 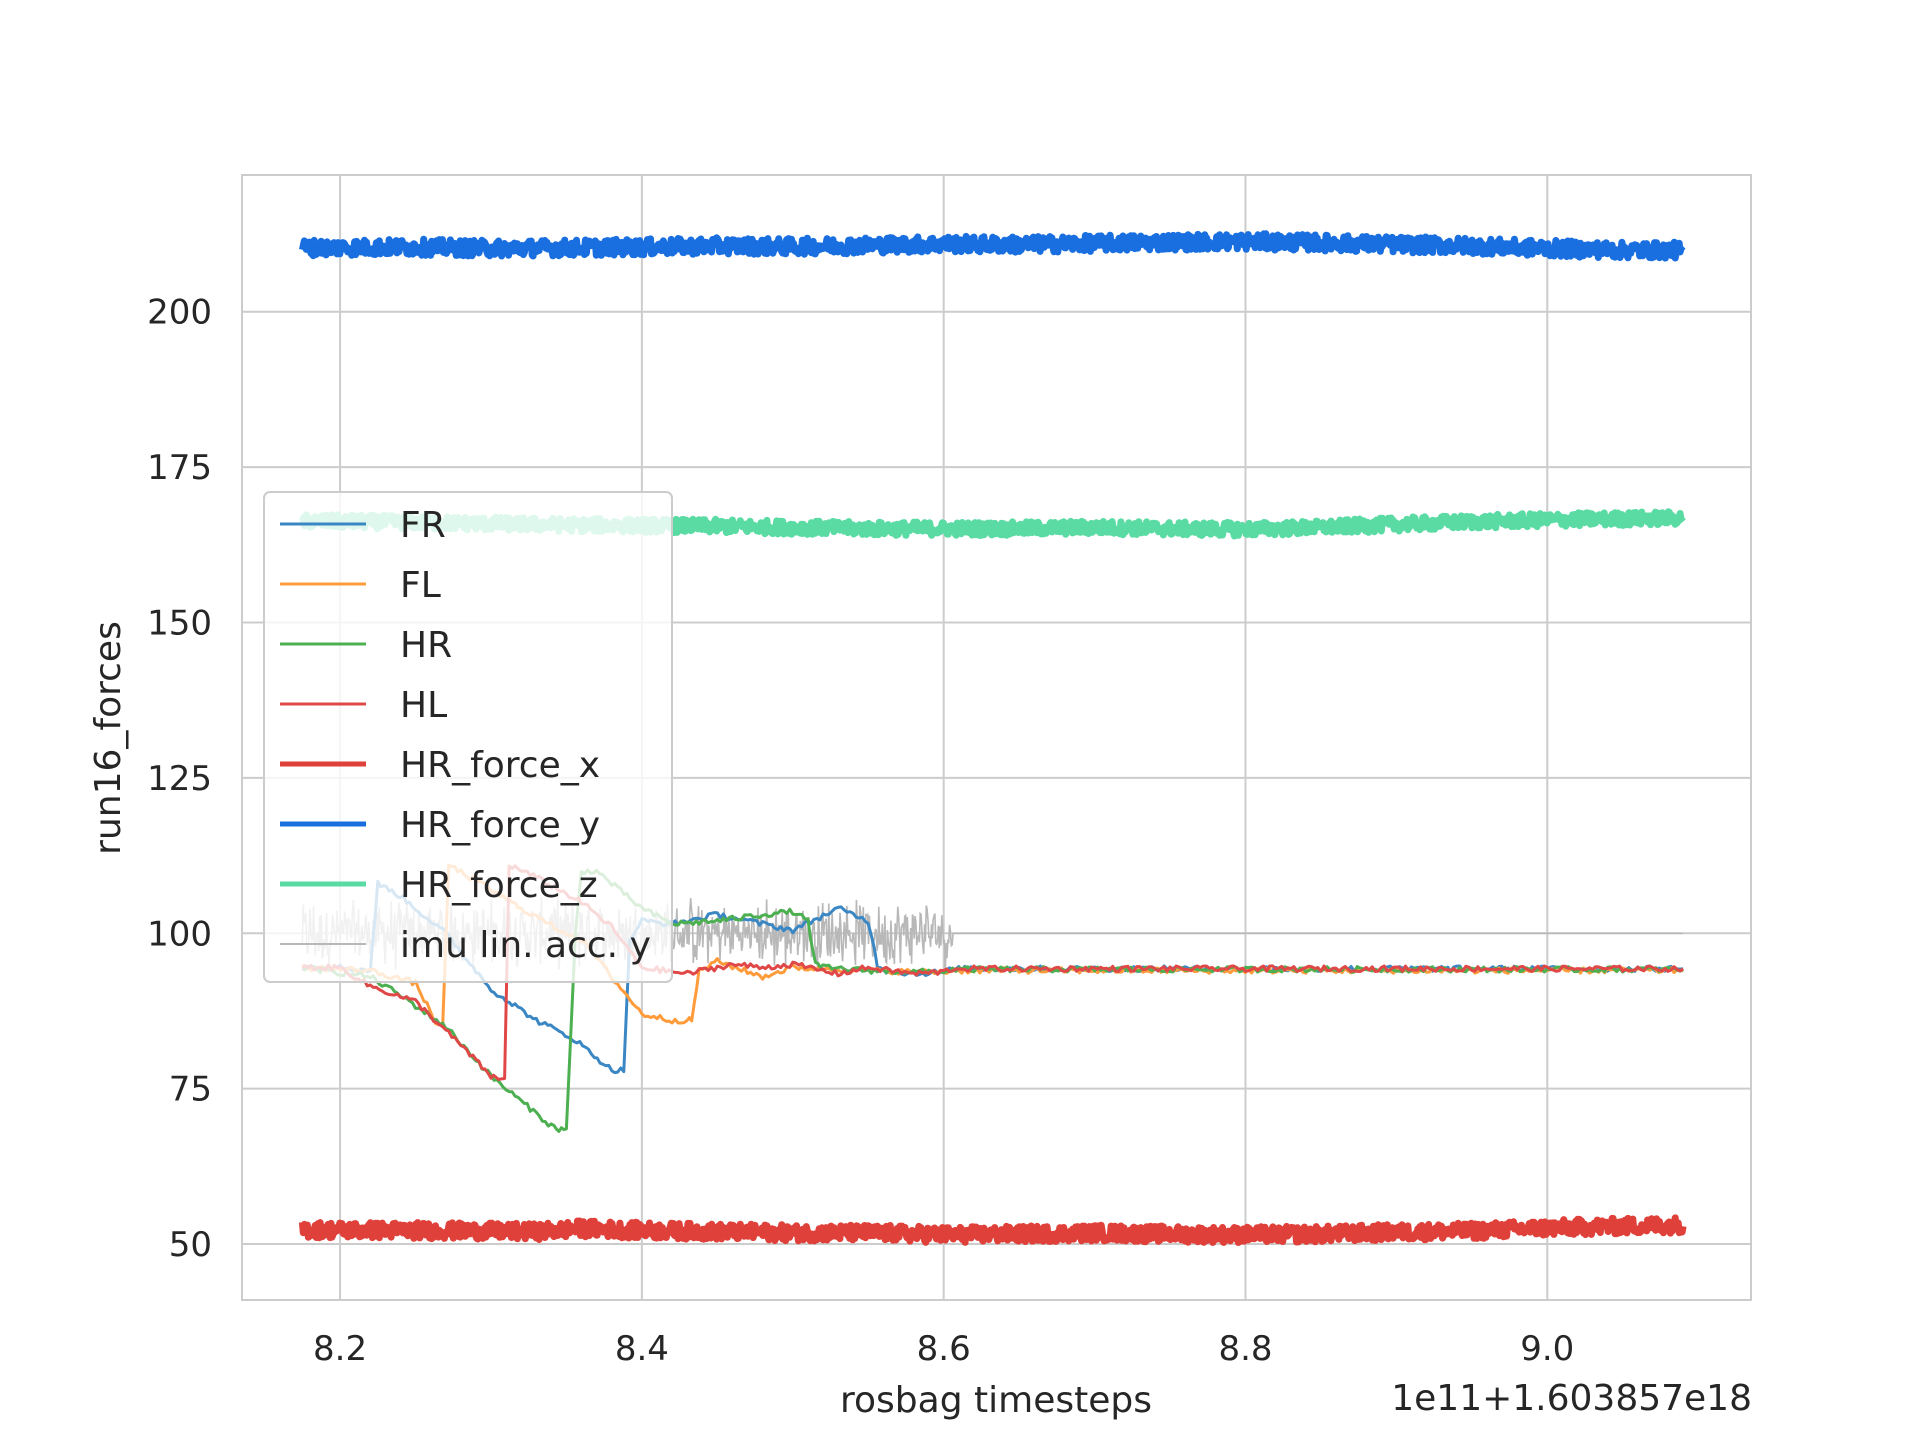 I want to click on x-tick-label: 8.6, so click(x=944, y=1349).